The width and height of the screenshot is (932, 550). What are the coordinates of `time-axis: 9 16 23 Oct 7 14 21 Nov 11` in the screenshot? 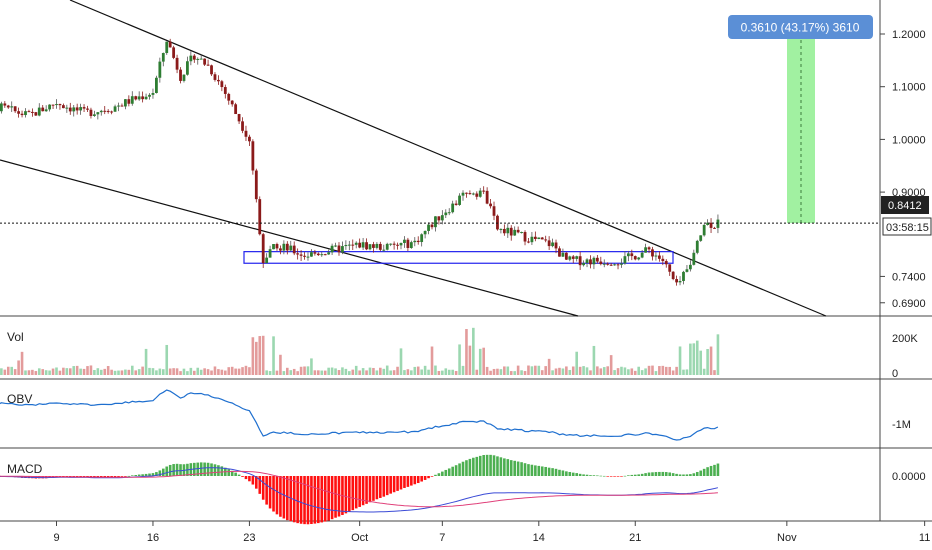 It's located at (491, 532).